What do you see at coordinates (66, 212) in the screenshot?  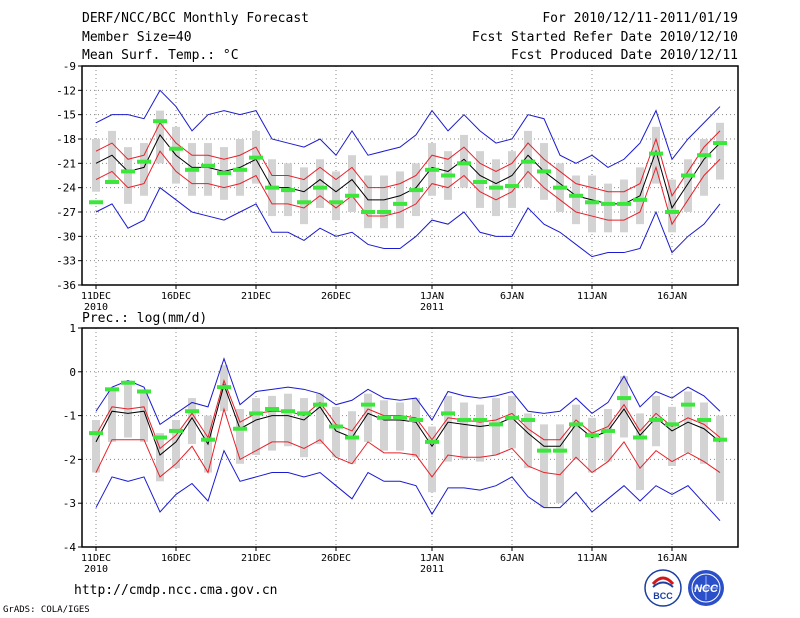 I see `temp-ytick-label: -27` at bounding box center [66, 212].